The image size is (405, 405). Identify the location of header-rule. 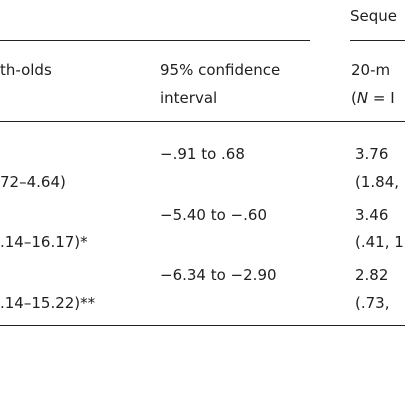
(202, 121).